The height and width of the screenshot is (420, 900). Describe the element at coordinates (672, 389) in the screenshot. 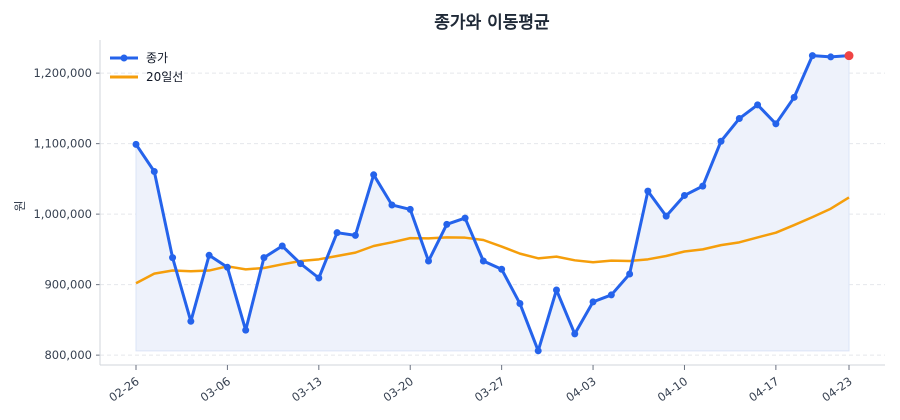

I see `x-tick-label: 04-10` at that location.